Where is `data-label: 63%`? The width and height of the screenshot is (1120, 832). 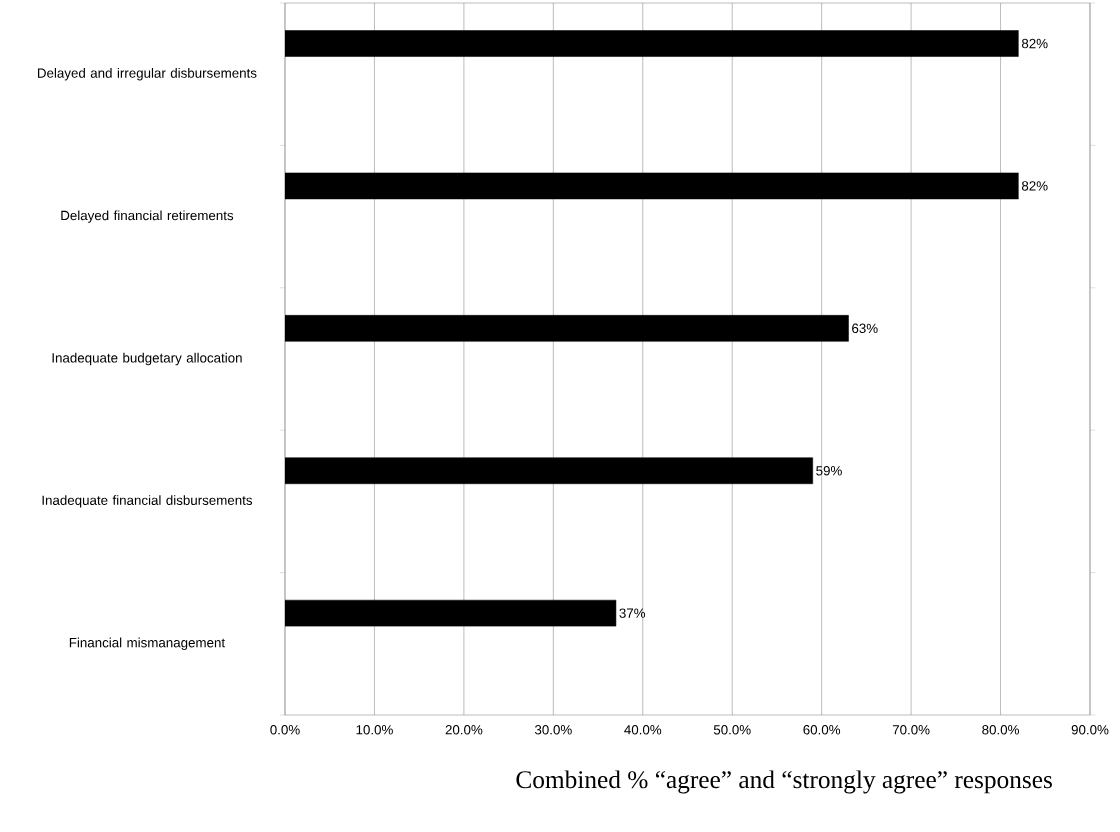 data-label: 63% is located at coordinates (865, 328).